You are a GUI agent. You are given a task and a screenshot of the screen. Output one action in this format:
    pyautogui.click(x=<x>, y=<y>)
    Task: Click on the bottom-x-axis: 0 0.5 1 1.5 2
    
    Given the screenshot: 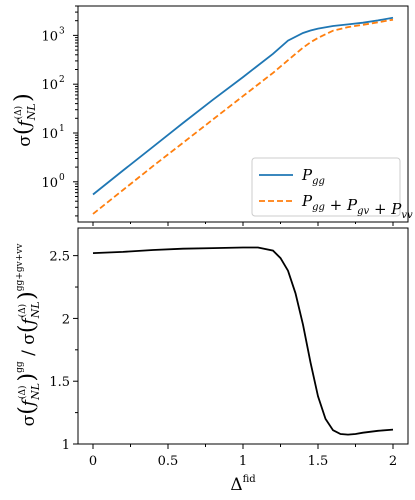 What is the action you would take?
    pyautogui.click(x=243, y=456)
    